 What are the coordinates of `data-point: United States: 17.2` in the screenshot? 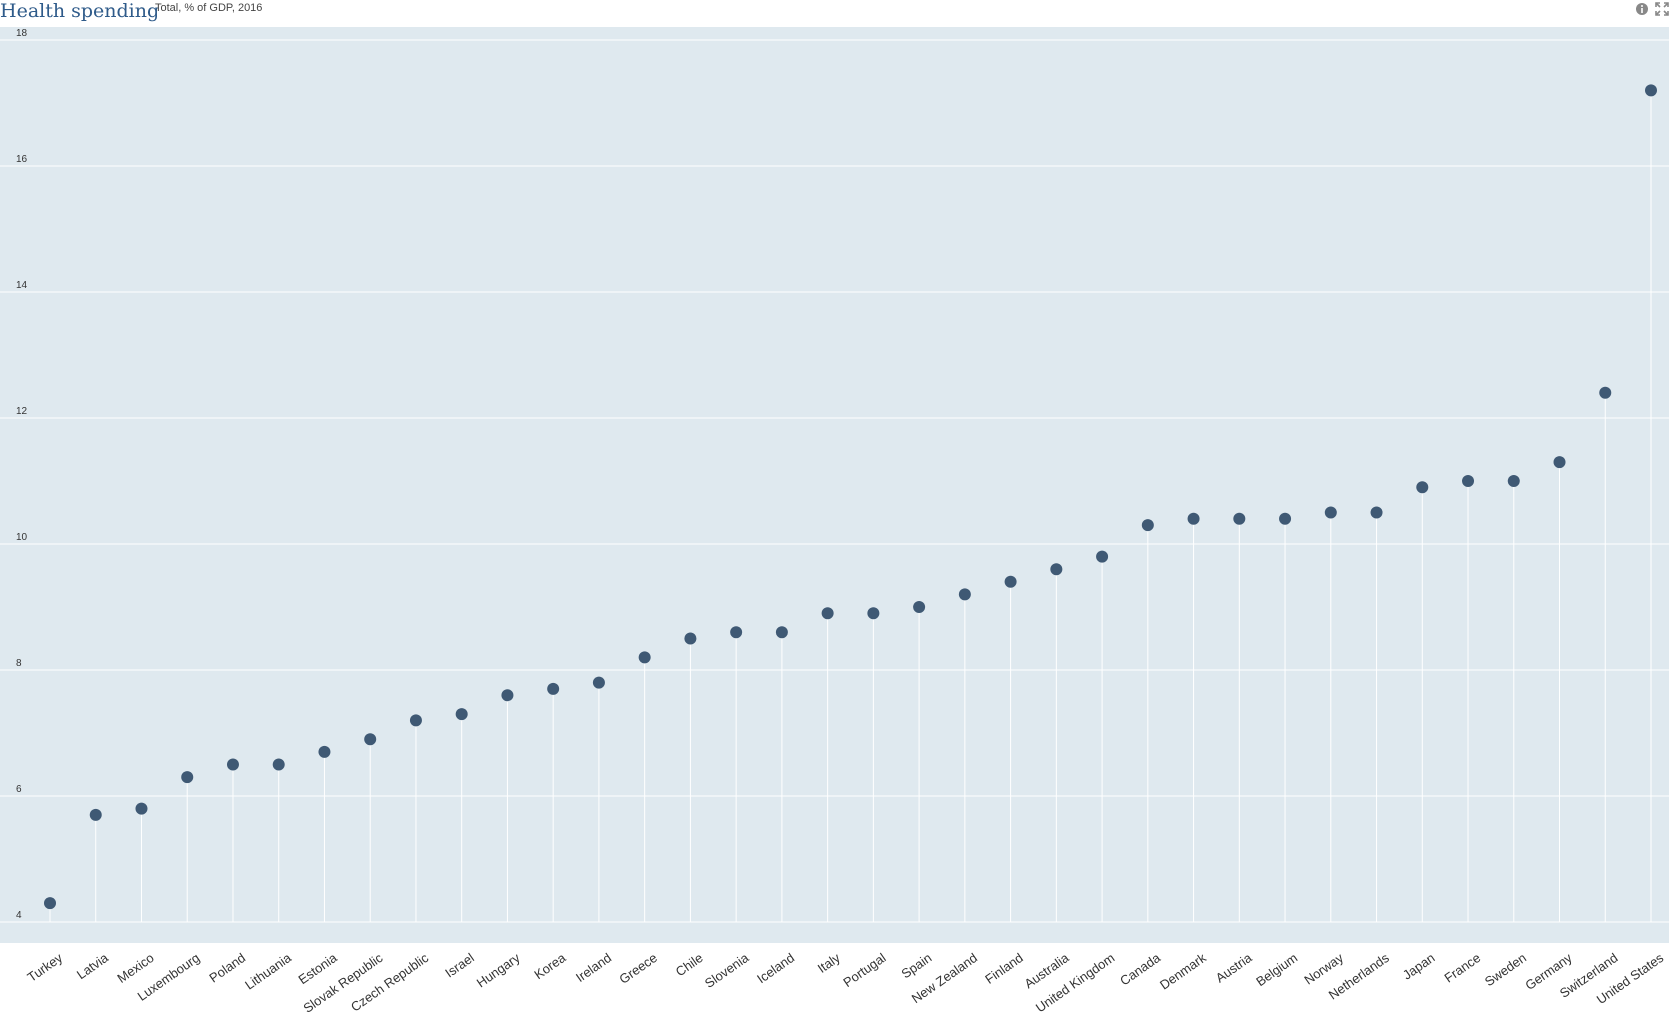 It's located at (1651, 90).